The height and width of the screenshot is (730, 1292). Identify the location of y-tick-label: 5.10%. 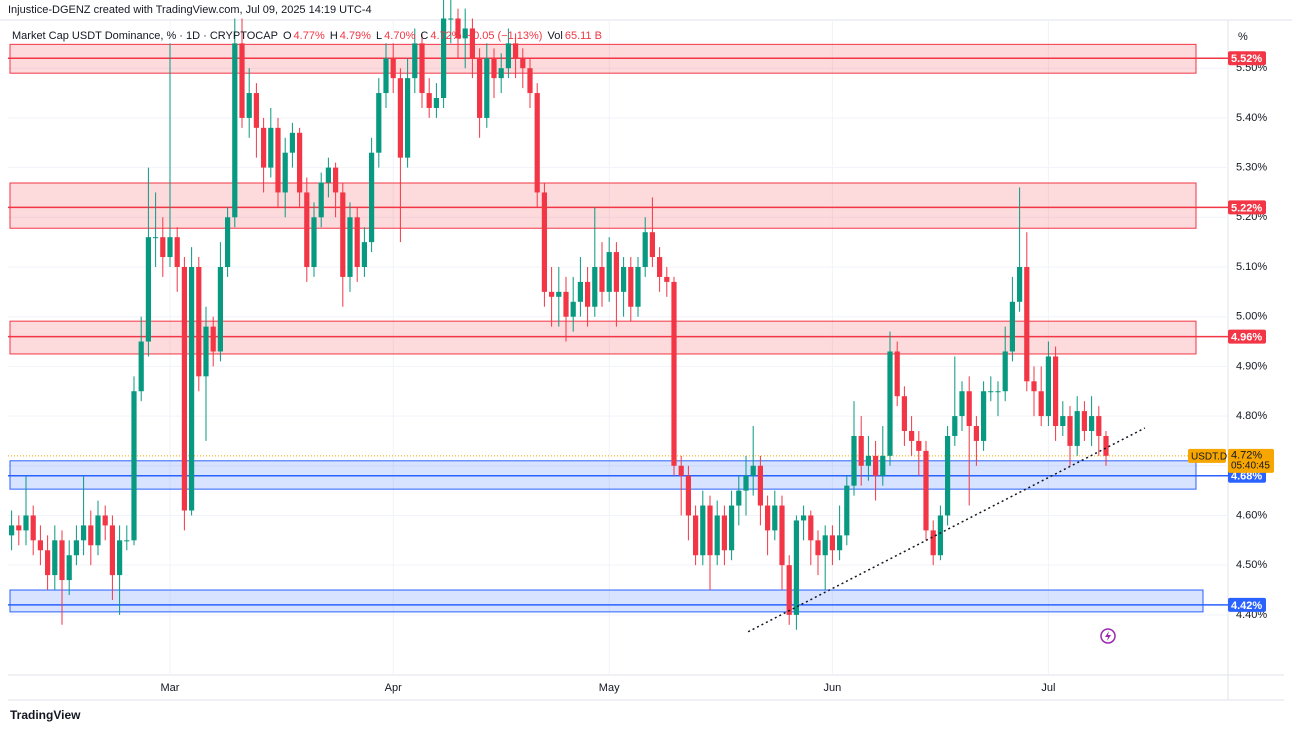
(1251, 267).